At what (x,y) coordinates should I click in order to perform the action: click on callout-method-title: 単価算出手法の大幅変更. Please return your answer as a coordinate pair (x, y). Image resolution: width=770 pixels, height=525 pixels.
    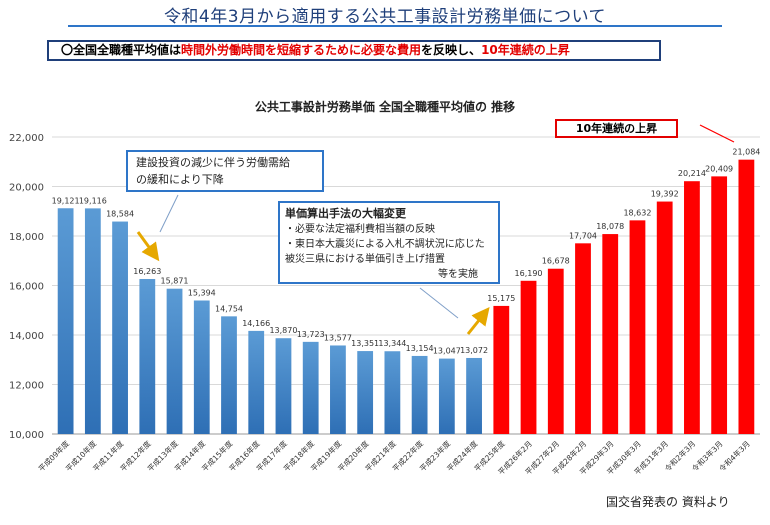
    Looking at the image, I should click on (345, 213).